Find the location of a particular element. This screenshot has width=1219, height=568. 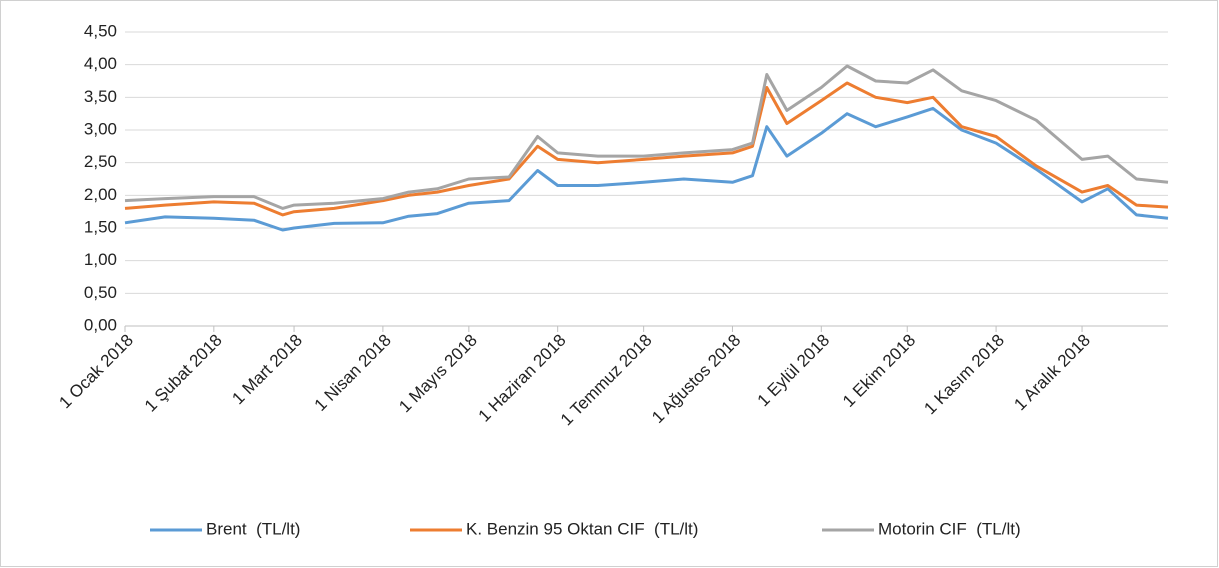

y-tick-label: 0,00 is located at coordinates (100, 324).